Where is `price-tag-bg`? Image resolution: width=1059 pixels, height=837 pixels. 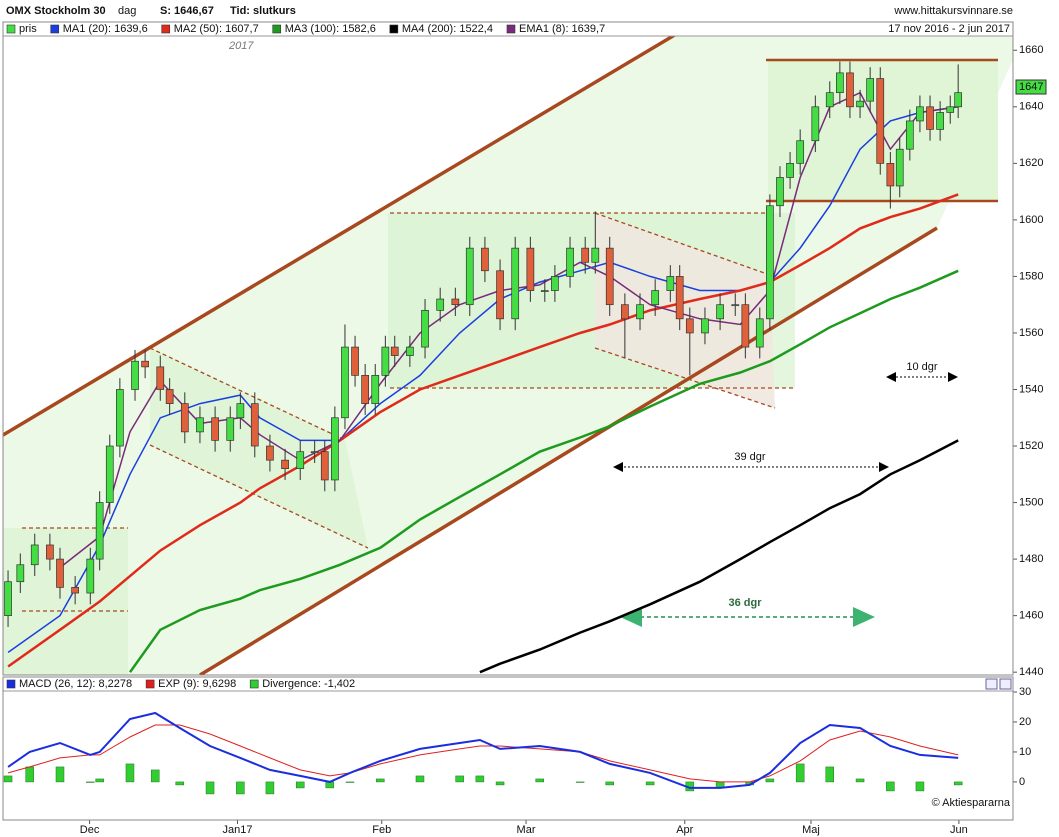
price-tag-bg is located at coordinates (1031, 87).